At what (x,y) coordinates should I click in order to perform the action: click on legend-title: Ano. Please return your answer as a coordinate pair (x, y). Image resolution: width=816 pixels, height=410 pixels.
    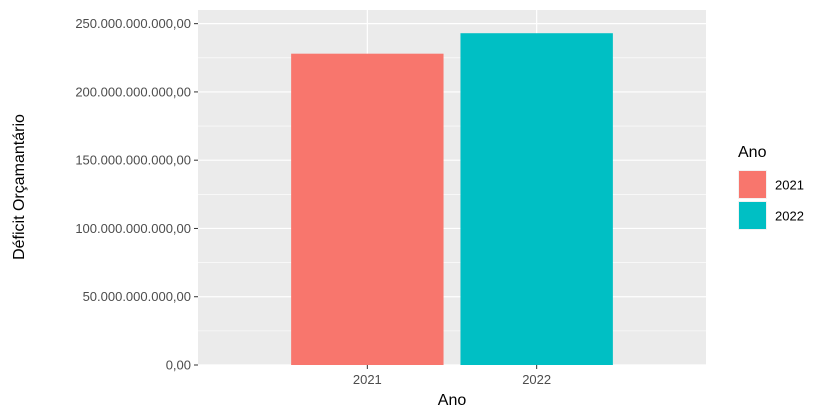
    Looking at the image, I should click on (752, 152).